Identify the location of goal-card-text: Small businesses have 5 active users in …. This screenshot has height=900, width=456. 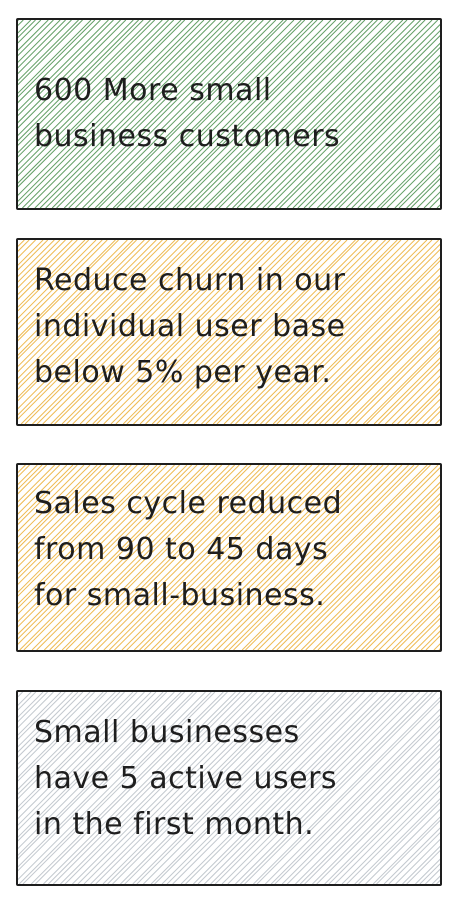
(186, 778).